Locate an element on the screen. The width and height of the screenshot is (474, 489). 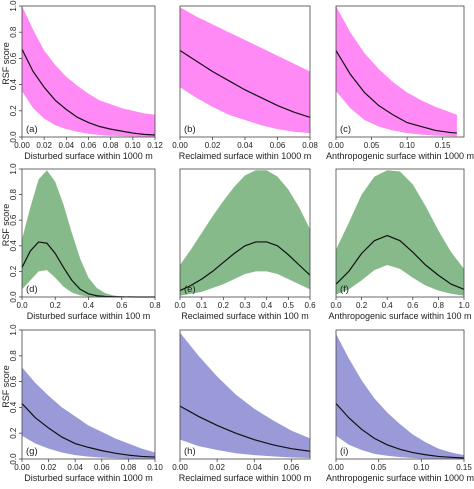
plot-frame-c is located at coordinates (400, 71).